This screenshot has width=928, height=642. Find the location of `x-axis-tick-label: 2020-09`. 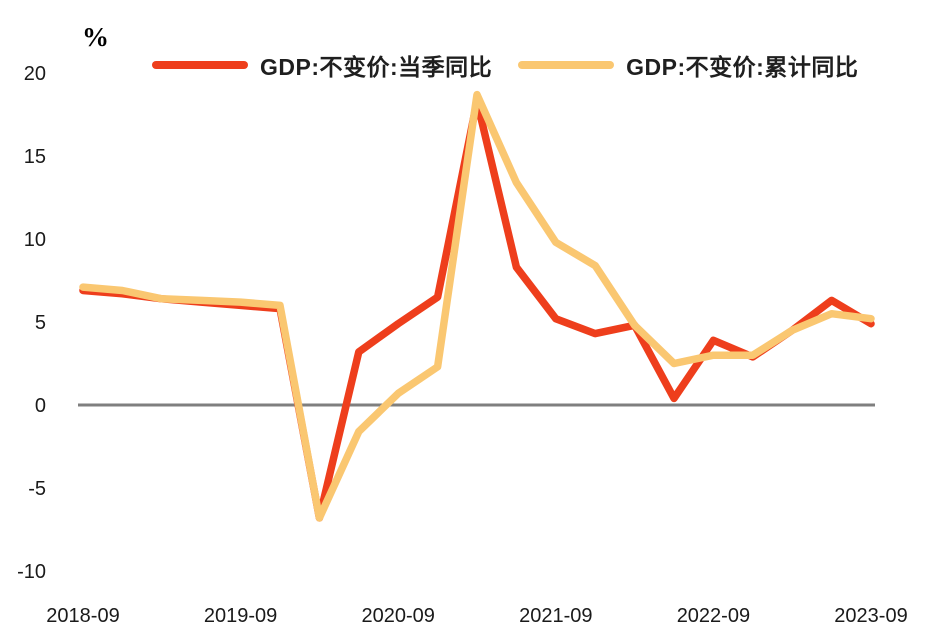

x-axis-tick-label: 2020-09 is located at coordinates (397, 616).